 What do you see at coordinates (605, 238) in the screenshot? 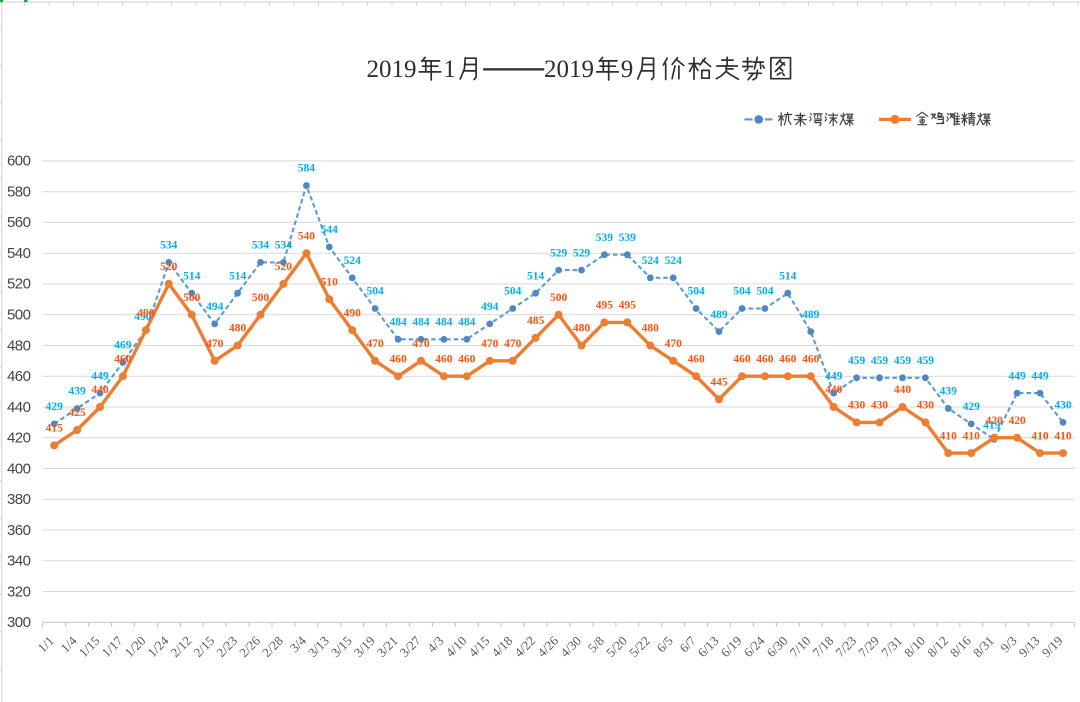
I see `svg-text: 539` at bounding box center [605, 238].